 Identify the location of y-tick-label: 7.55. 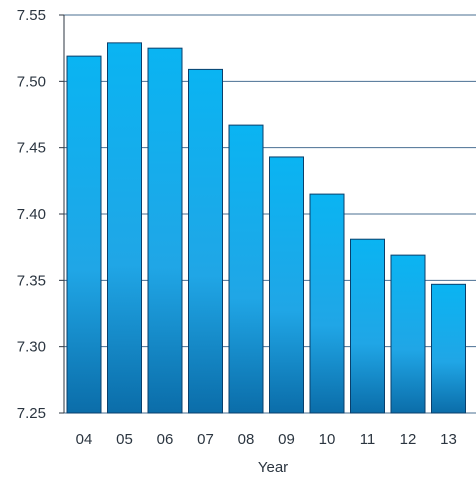
(31, 15).